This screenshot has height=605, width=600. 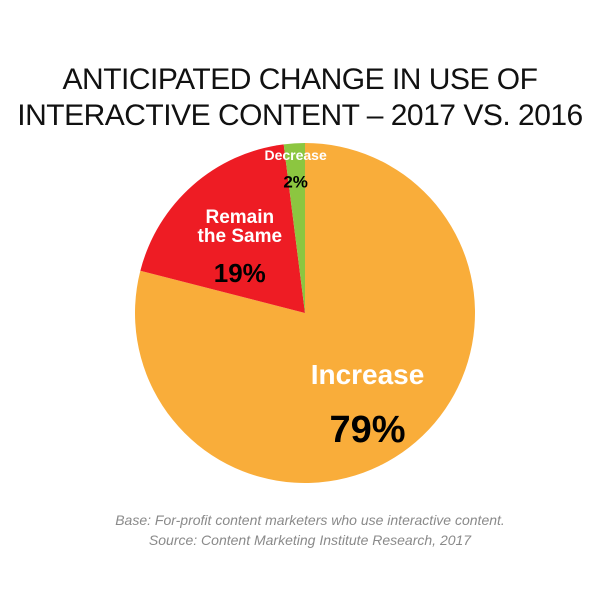 I want to click on slice-value-decrease: 2%, so click(x=295, y=181).